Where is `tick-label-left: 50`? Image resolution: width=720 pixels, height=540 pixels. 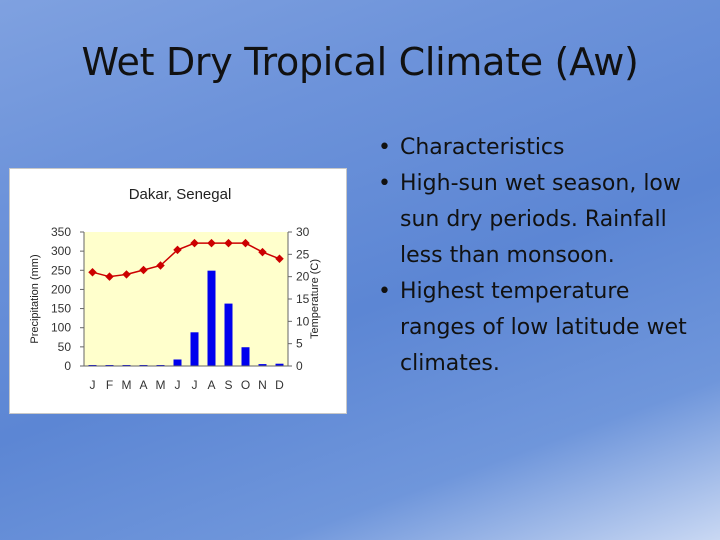 tick-label-left: 50 is located at coordinates (65, 347).